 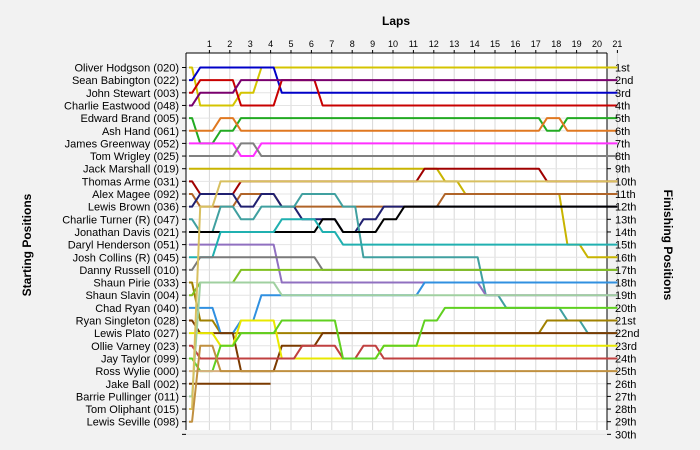 What do you see at coordinates (668, 245) in the screenshot?
I see `y-axis-label-right: Finishing Positions` at bounding box center [668, 245].